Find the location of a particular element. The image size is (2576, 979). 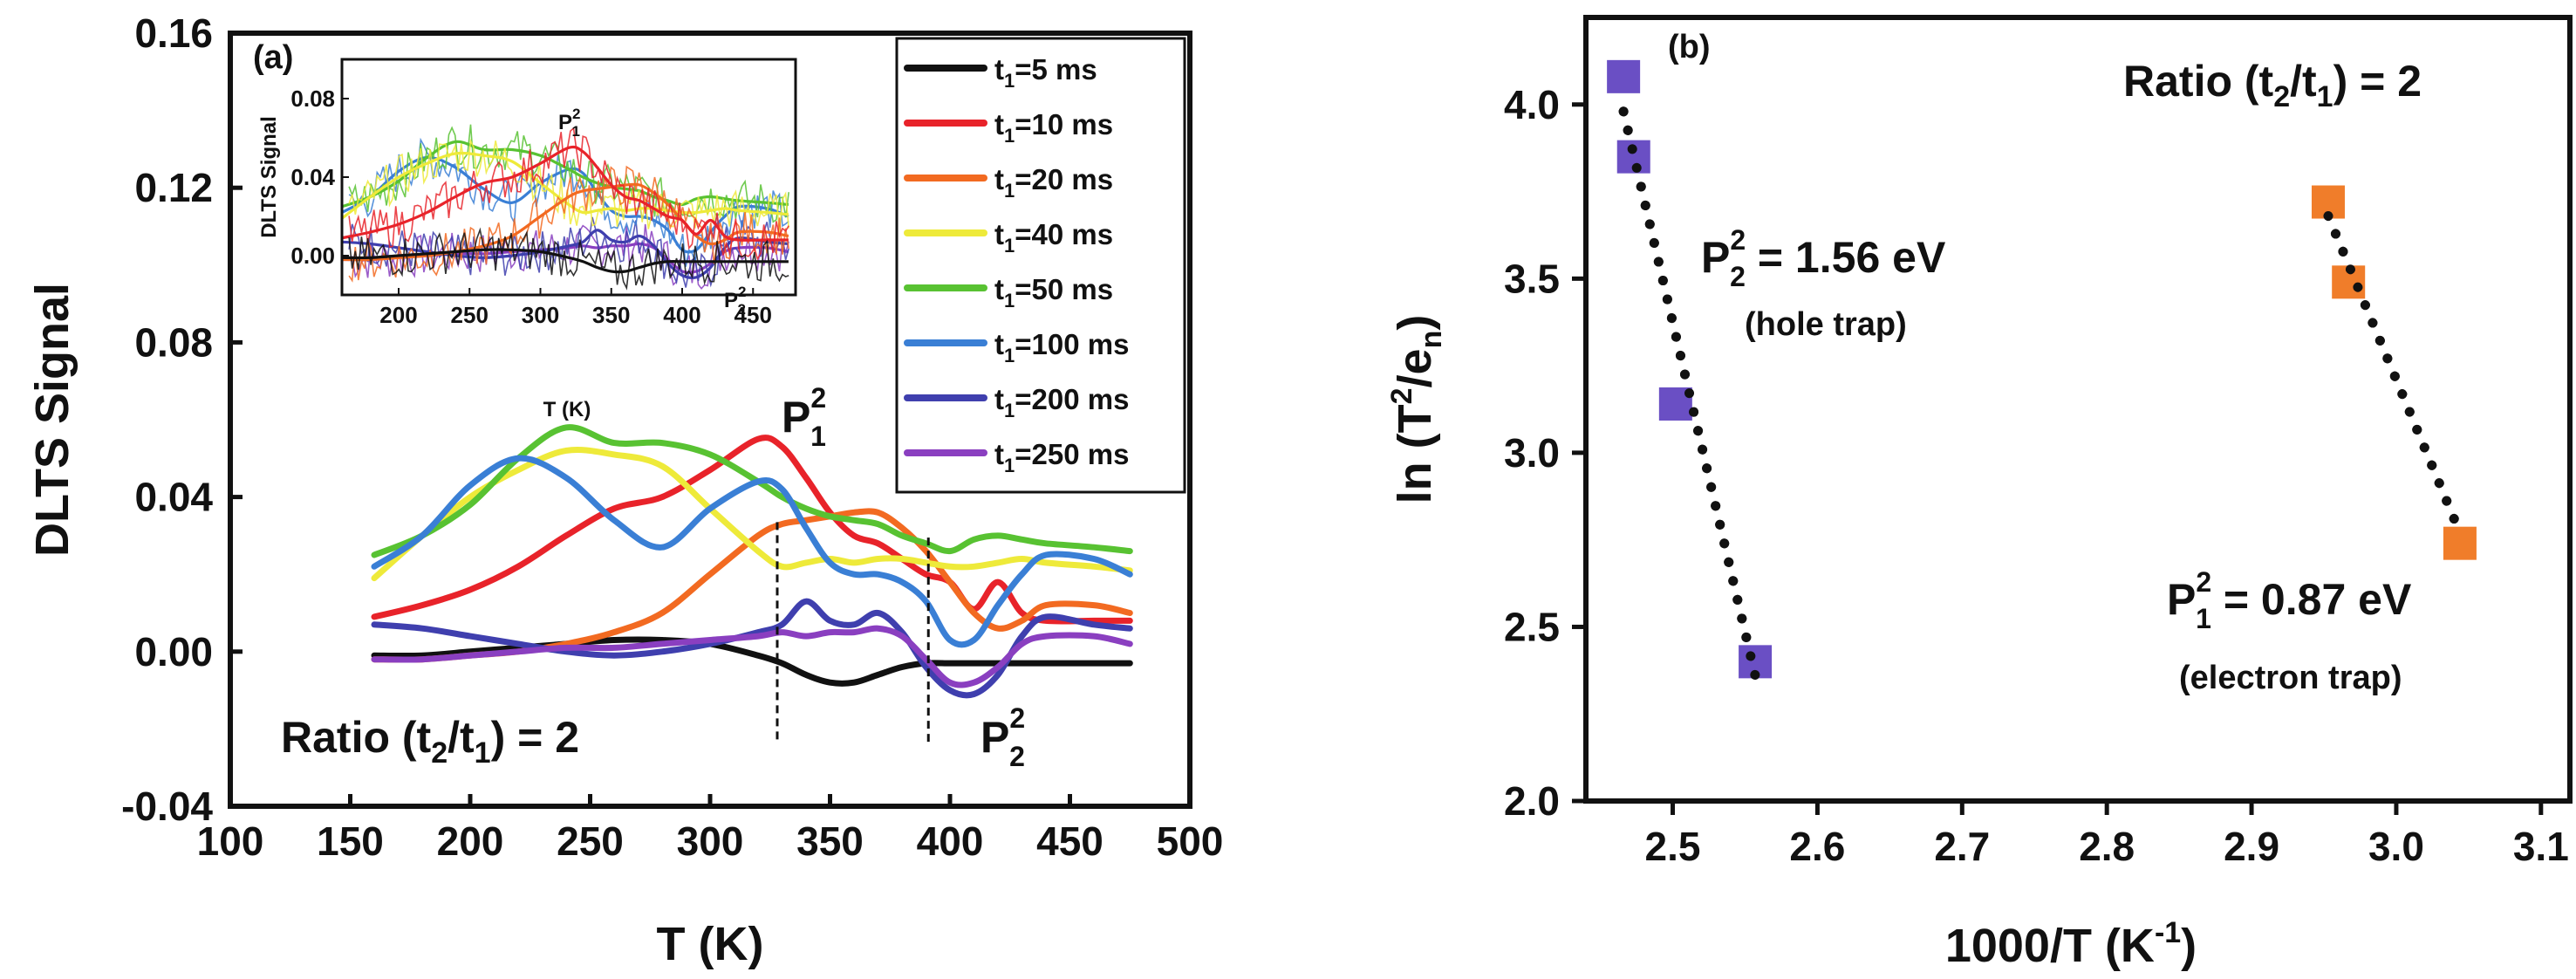

series-line-t1-100-ms is located at coordinates (752, 551).